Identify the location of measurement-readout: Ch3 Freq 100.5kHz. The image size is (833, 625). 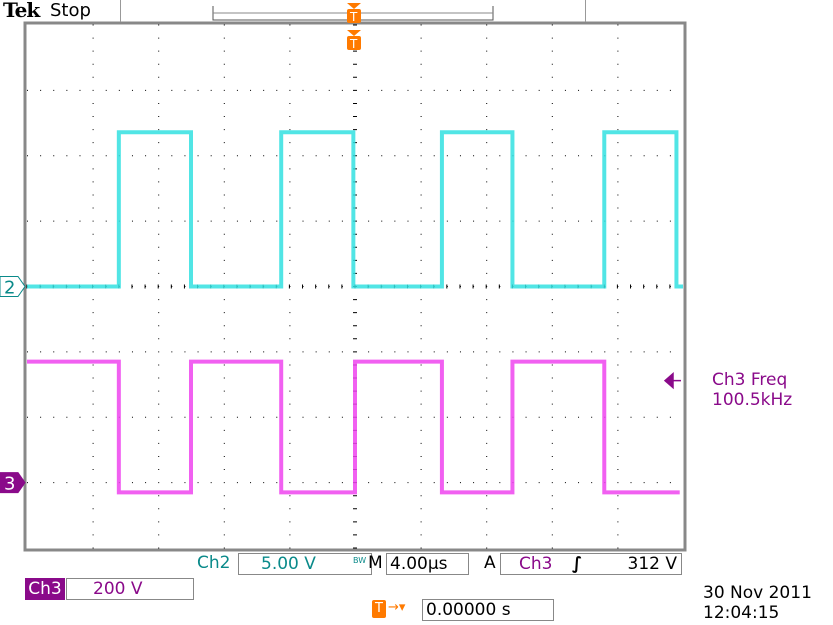
(752, 390).